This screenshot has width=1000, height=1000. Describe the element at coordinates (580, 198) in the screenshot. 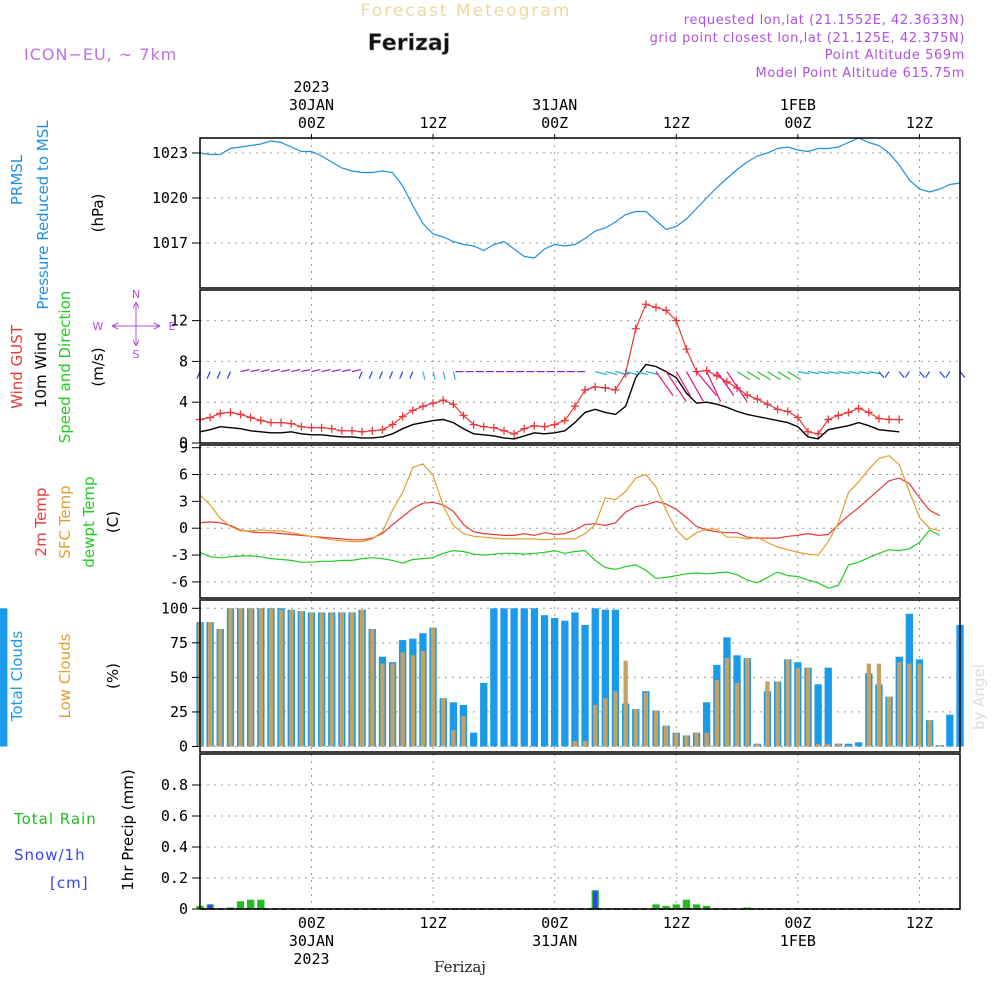

I see `pressure-series-line` at that location.